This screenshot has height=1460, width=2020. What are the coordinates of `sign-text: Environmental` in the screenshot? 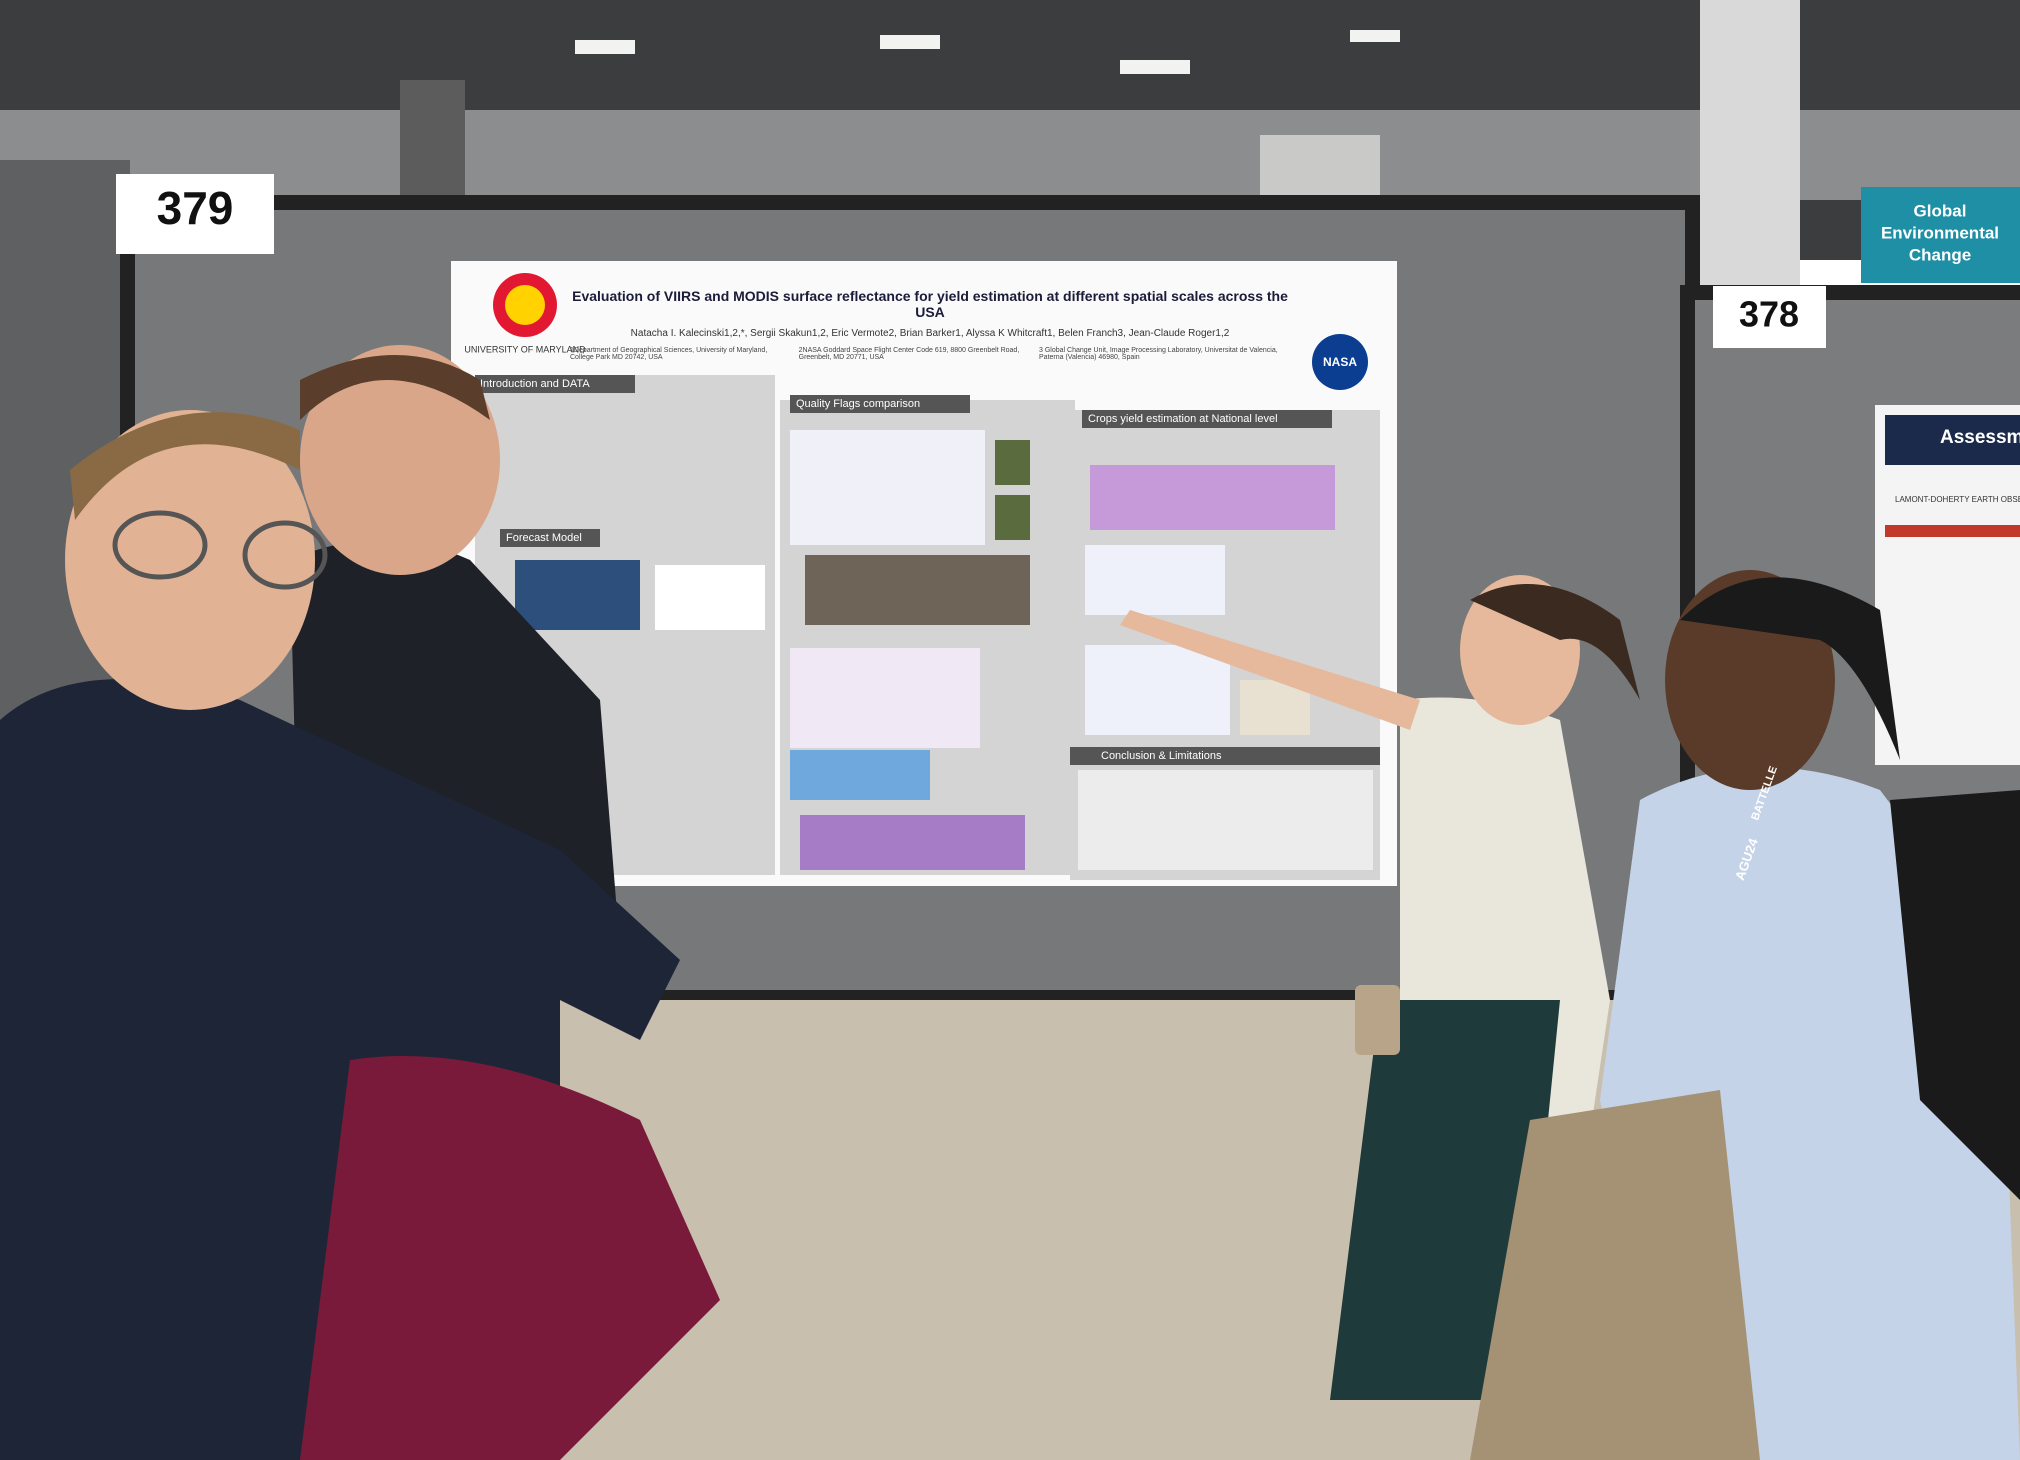 It's located at (1940, 232).